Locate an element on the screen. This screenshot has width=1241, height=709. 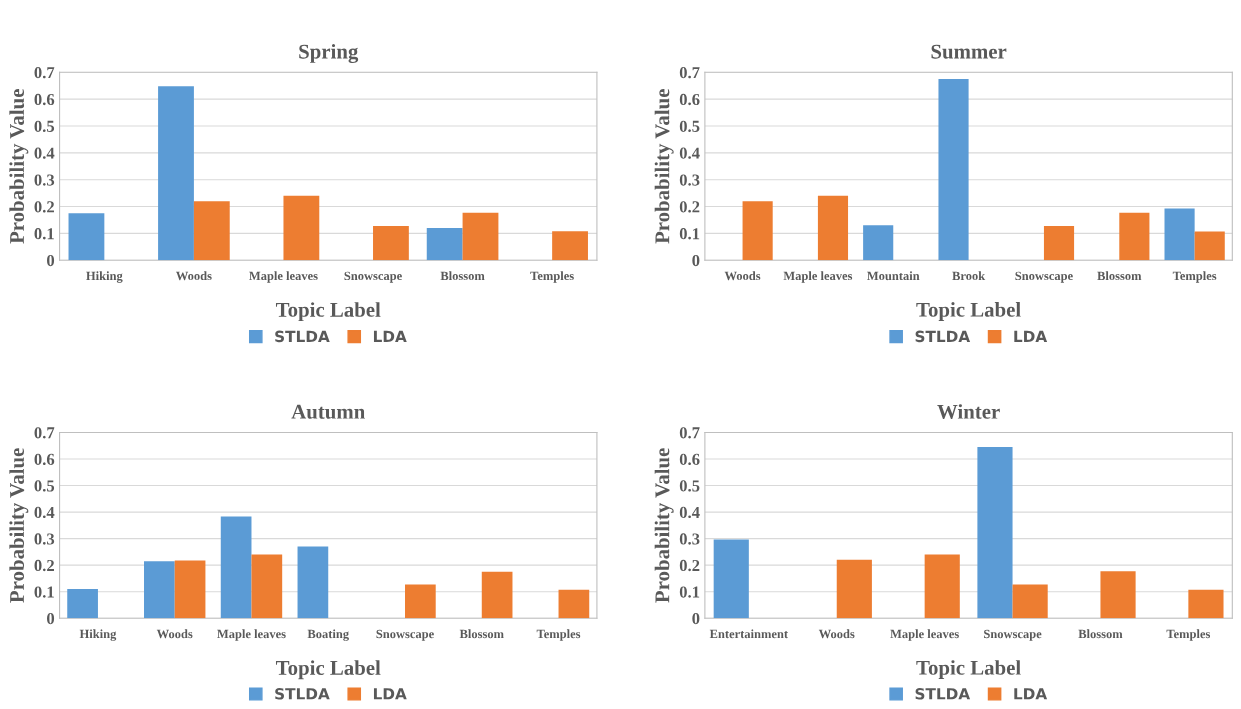
x-tick-label: Entertainment is located at coordinates (749, 634).